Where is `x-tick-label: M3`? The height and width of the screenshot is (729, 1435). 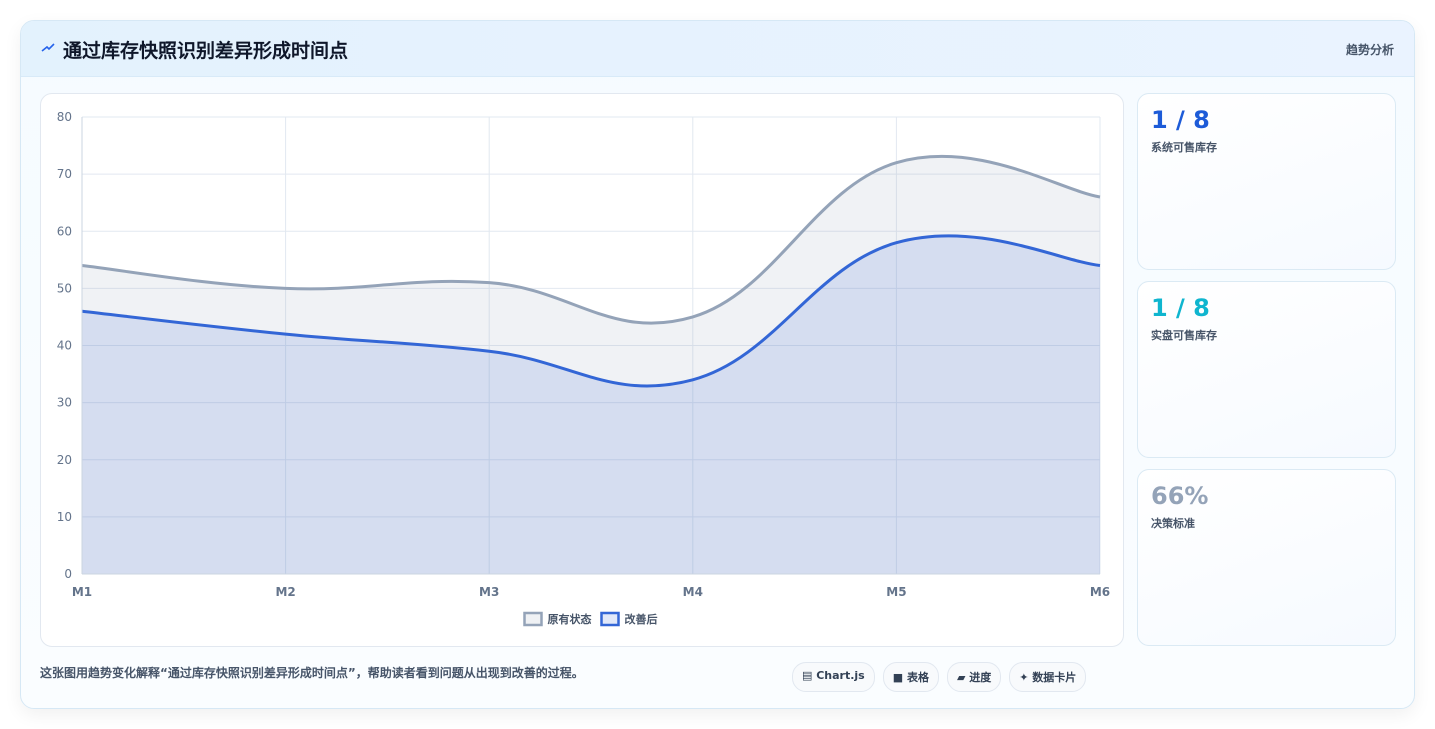
x-tick-label: M3 is located at coordinates (489, 592).